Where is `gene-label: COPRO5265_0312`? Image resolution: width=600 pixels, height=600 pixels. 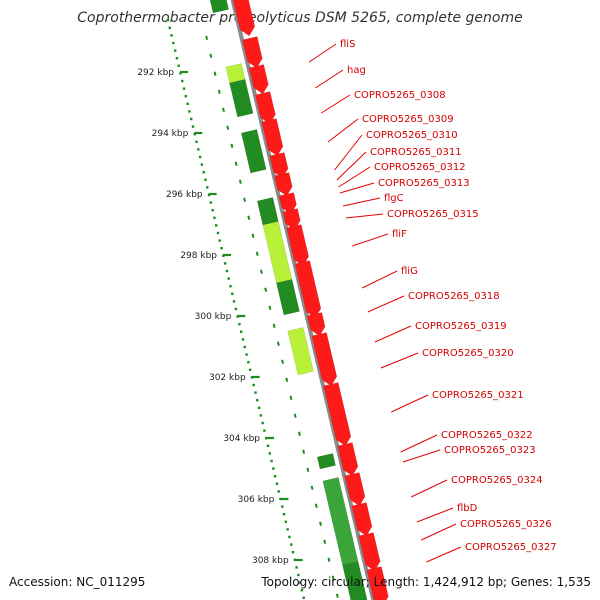
gene-label: COPRO5265_0312 is located at coordinates (420, 167).